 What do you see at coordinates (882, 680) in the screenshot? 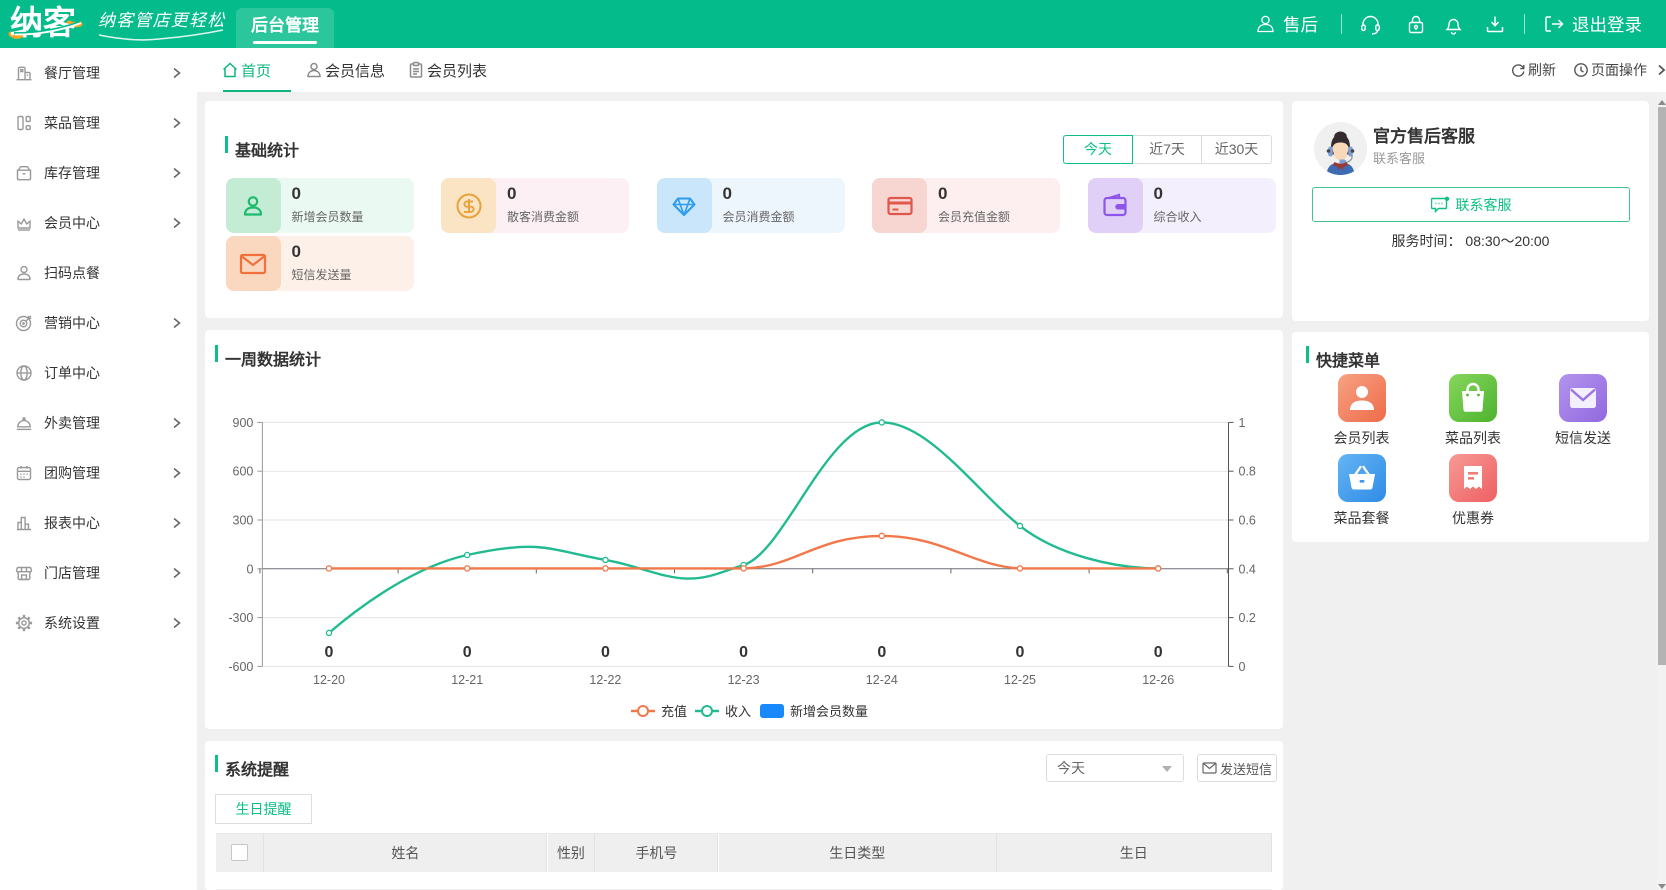
I see `svg-text: 12-24` at bounding box center [882, 680].